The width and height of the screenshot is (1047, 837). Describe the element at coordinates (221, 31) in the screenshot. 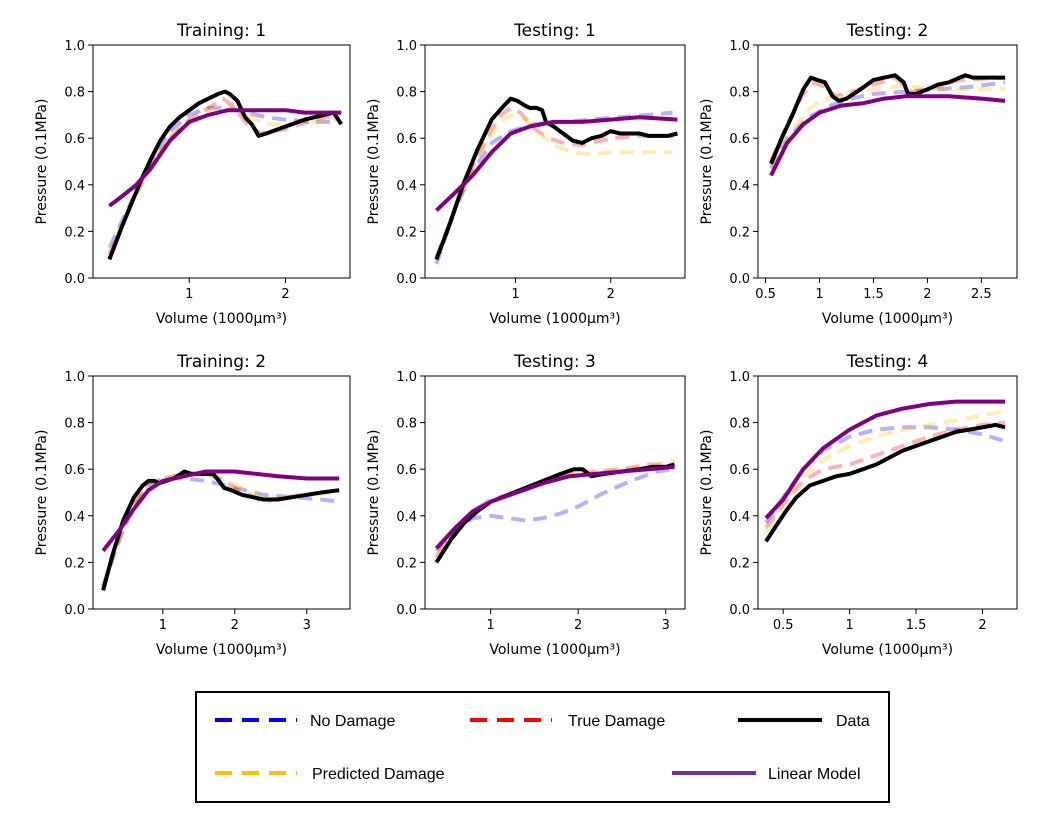

I see `subplot-title: Training: 1` at that location.